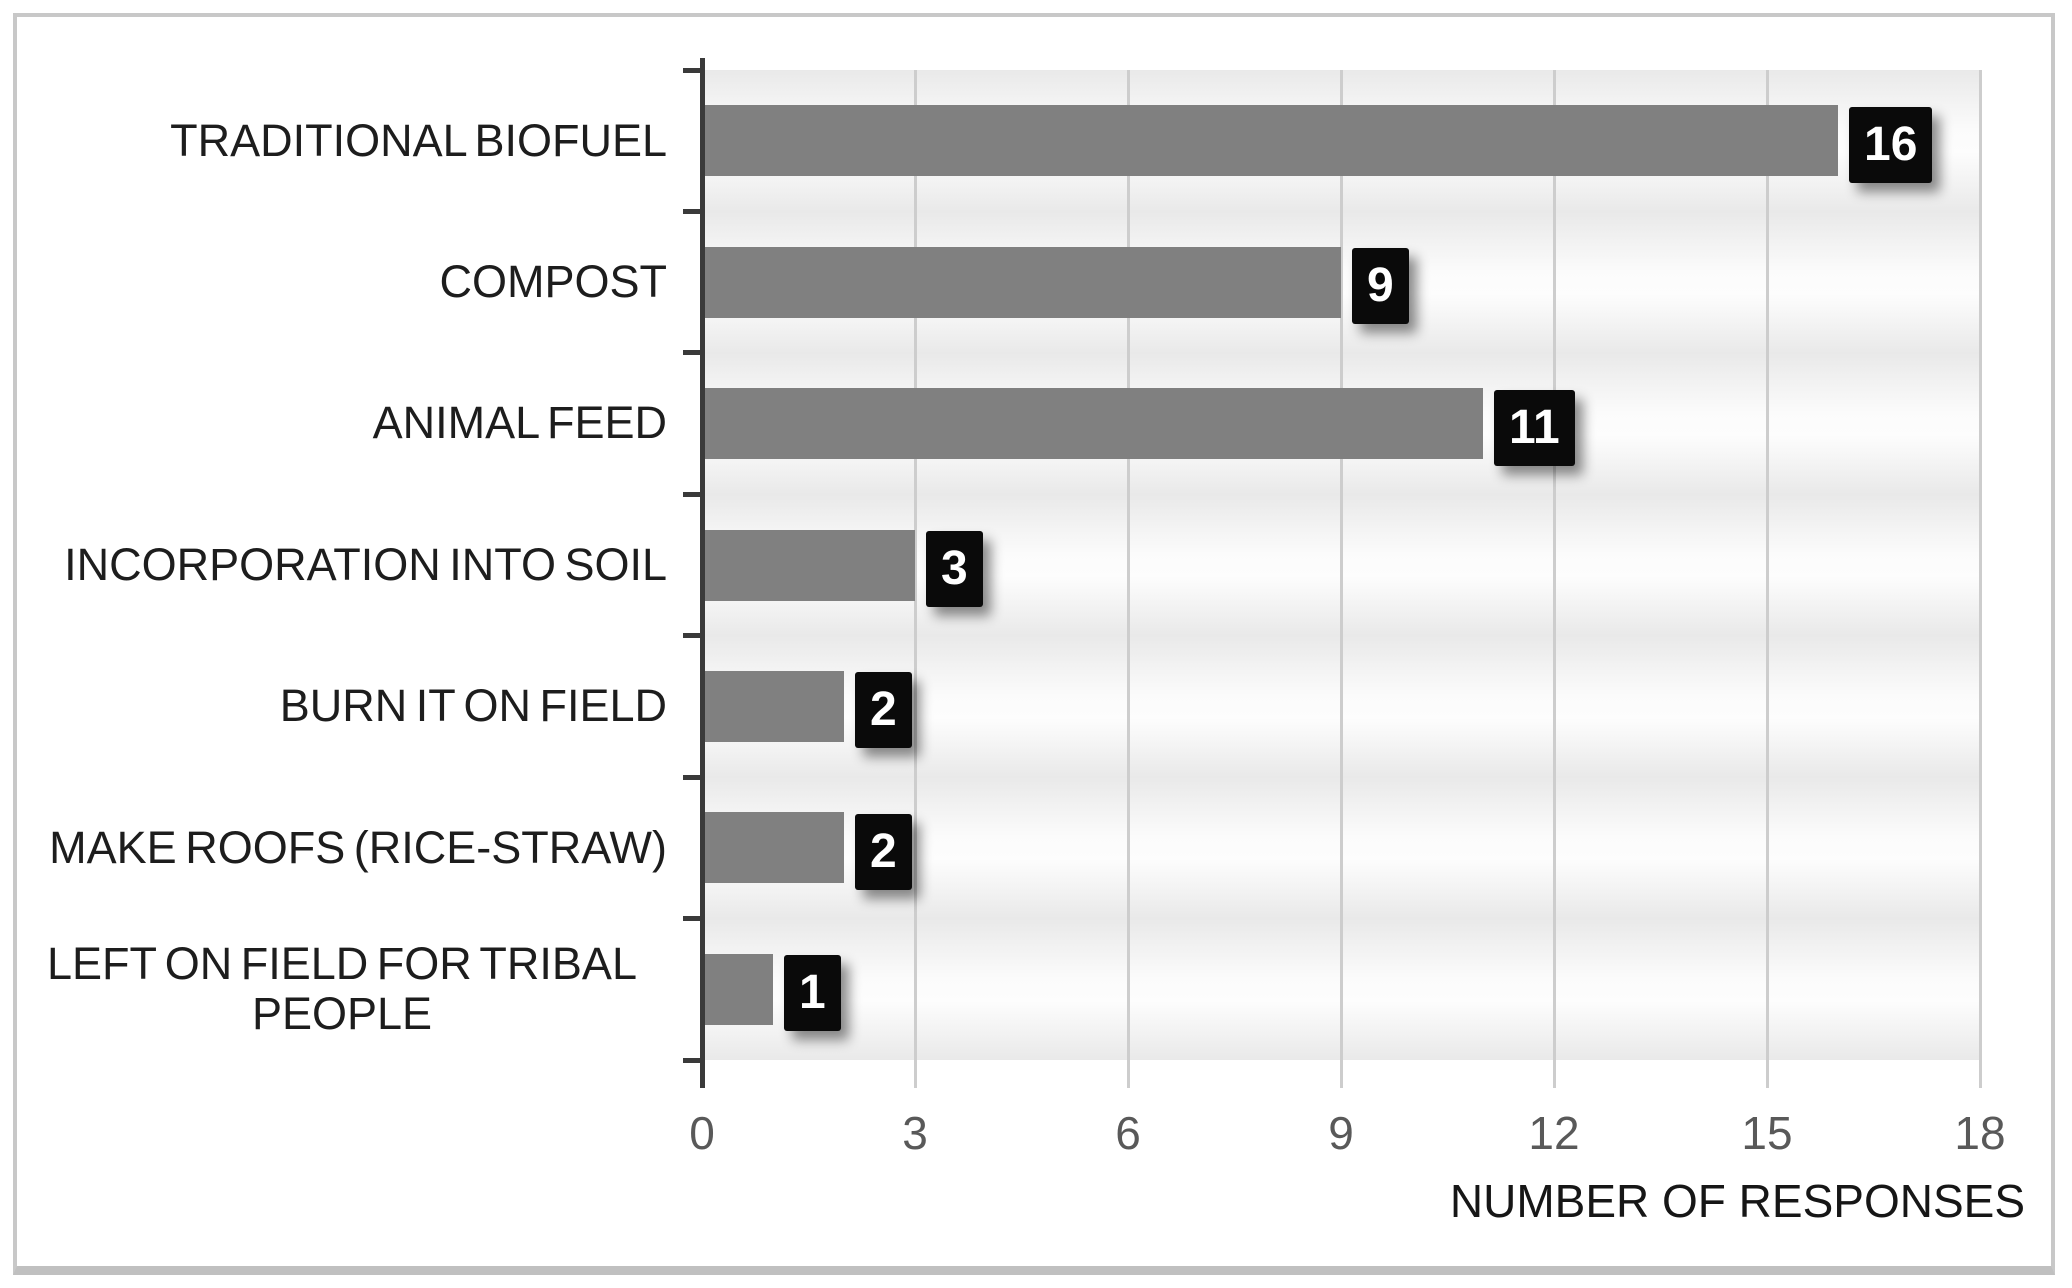 The image size is (2072, 1288). Describe the element at coordinates (418, 140) in the screenshot. I see `category-label-text: TRADITIONAL BIOFUEL` at that location.